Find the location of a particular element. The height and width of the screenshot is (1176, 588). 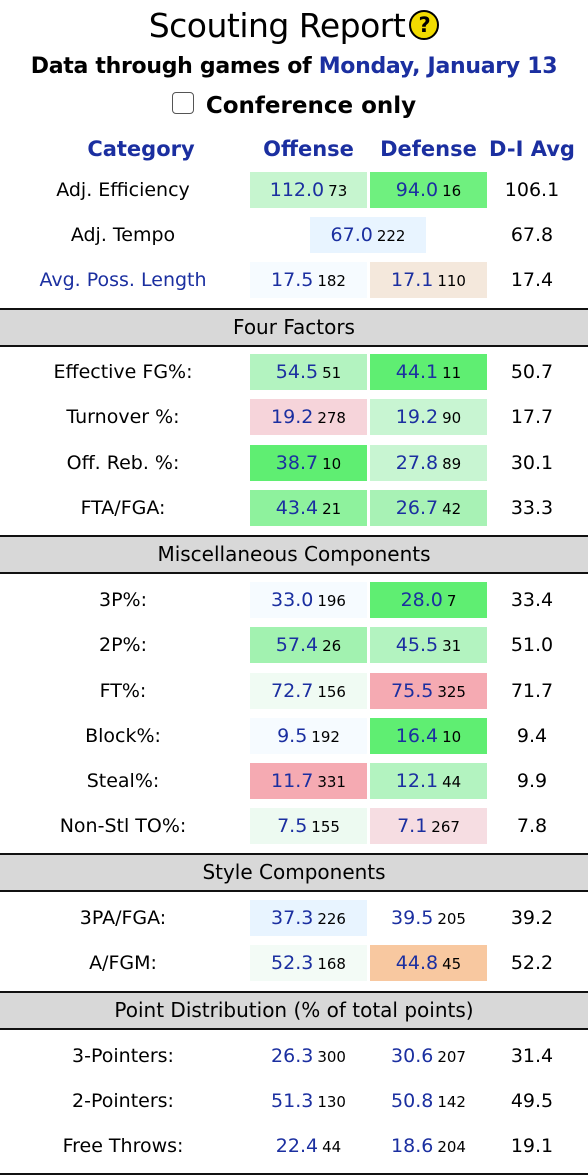

conference-only-toggle: Conference only is located at coordinates (294, 106).